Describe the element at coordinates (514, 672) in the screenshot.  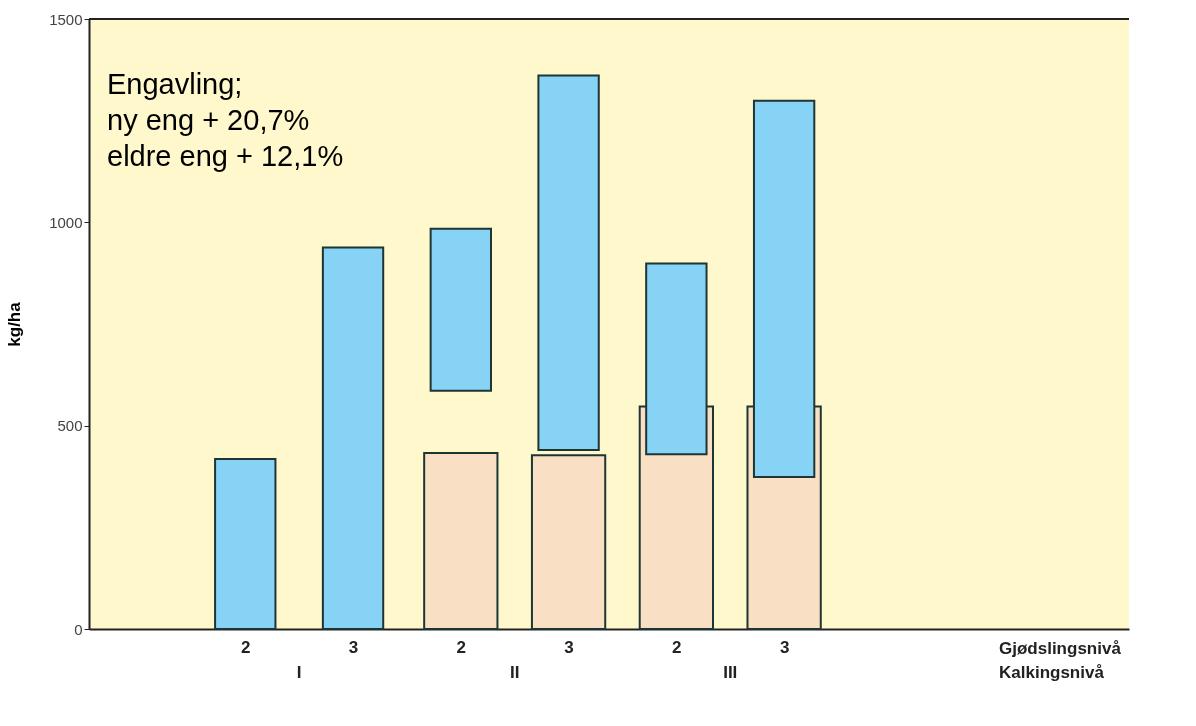
I see `text: II` at that location.